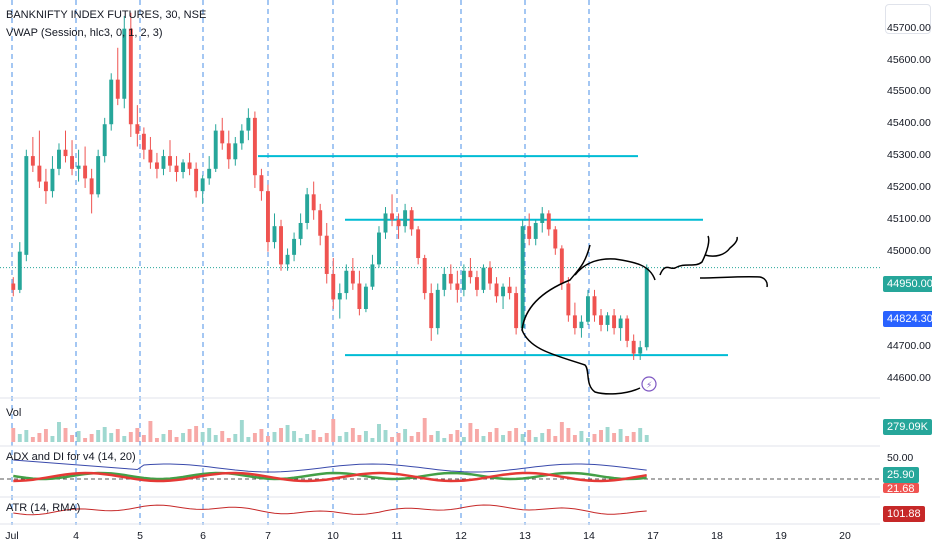 Image resolution: width=932 pixels, height=550 pixels. What do you see at coordinates (900, 458) in the screenshot?
I see `adx-tick: 50.00` at bounding box center [900, 458].